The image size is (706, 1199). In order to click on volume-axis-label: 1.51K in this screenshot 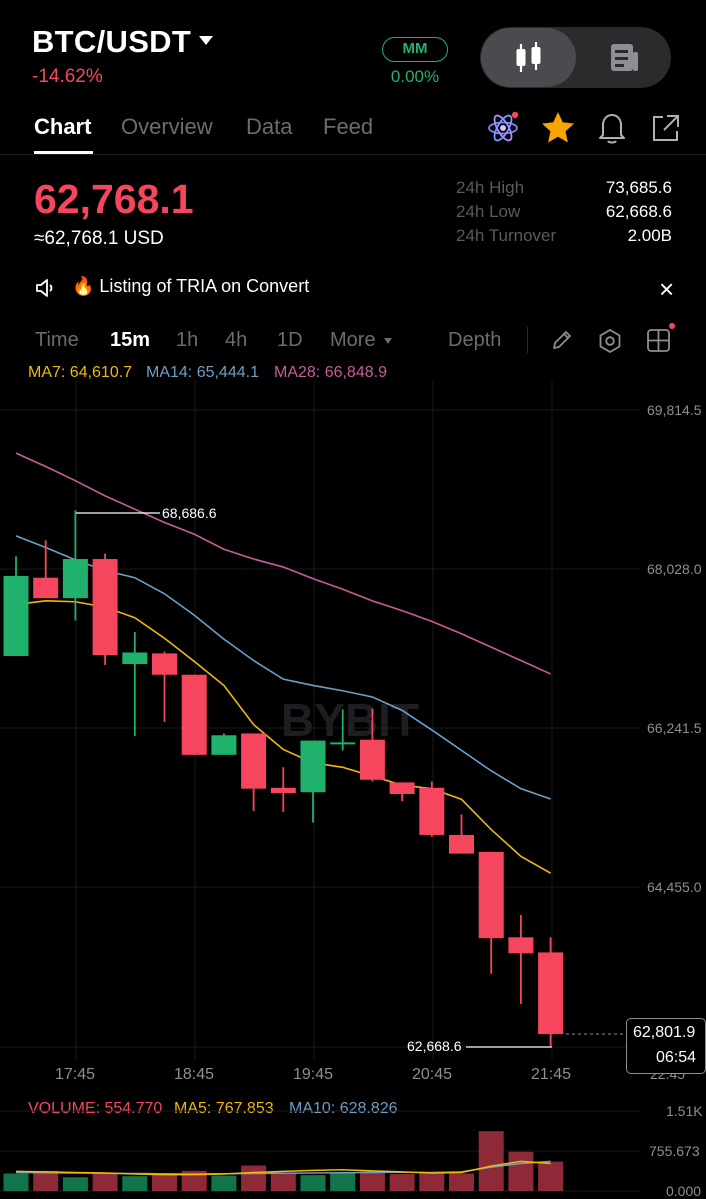, I will do `click(684, 1111)`.